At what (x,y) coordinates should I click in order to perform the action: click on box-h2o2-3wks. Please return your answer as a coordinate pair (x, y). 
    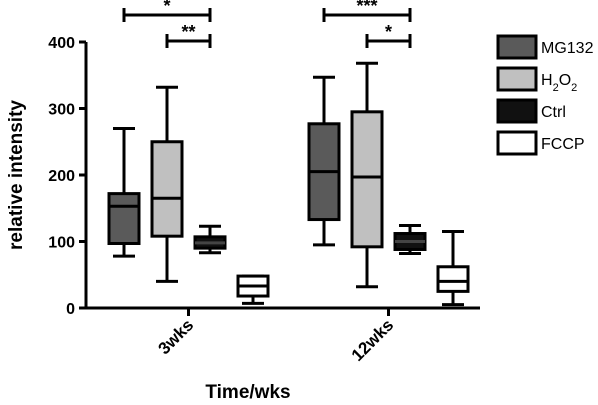
    Looking at the image, I should click on (167, 184).